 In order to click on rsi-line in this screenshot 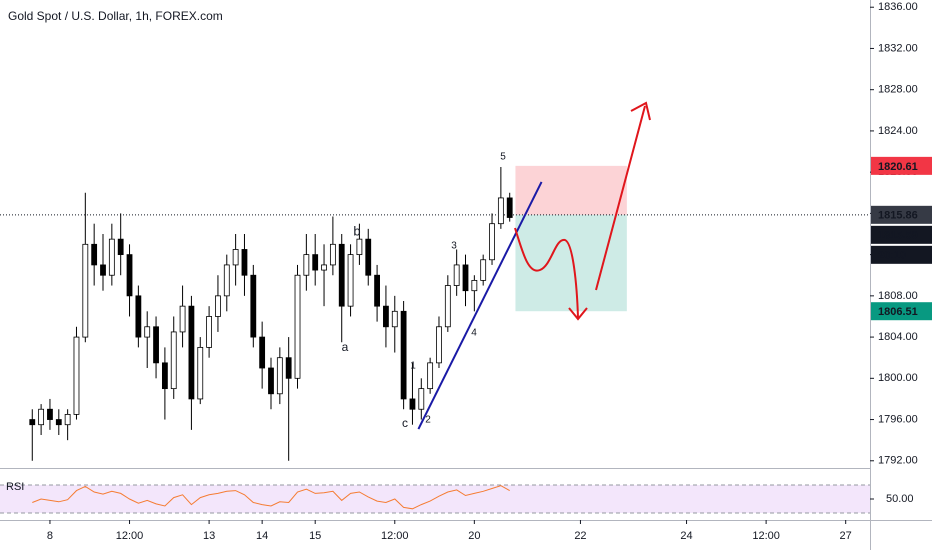, I will do `click(271, 497)`.